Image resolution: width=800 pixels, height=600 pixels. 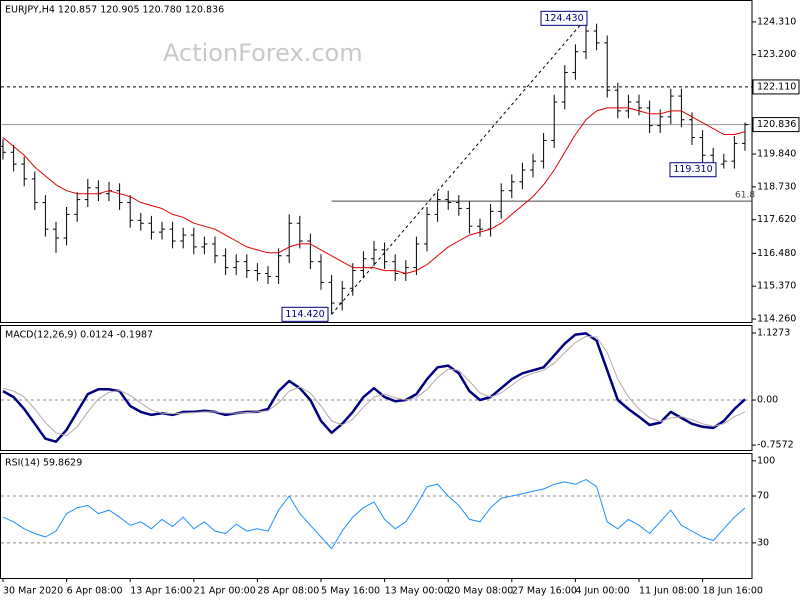 I want to click on y-tick-label: 114.260, so click(x=776, y=319).